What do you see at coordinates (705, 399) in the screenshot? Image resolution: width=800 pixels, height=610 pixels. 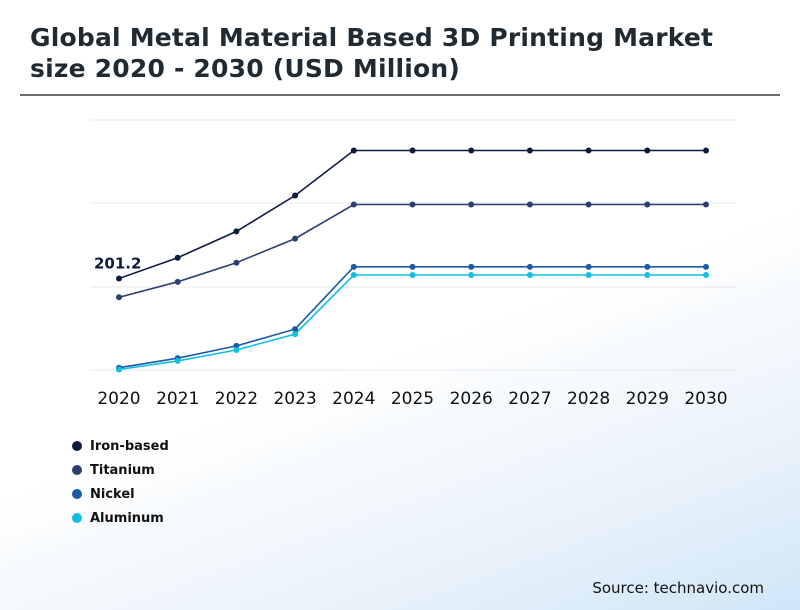 I see `x-tick-label: 2030` at bounding box center [705, 399].